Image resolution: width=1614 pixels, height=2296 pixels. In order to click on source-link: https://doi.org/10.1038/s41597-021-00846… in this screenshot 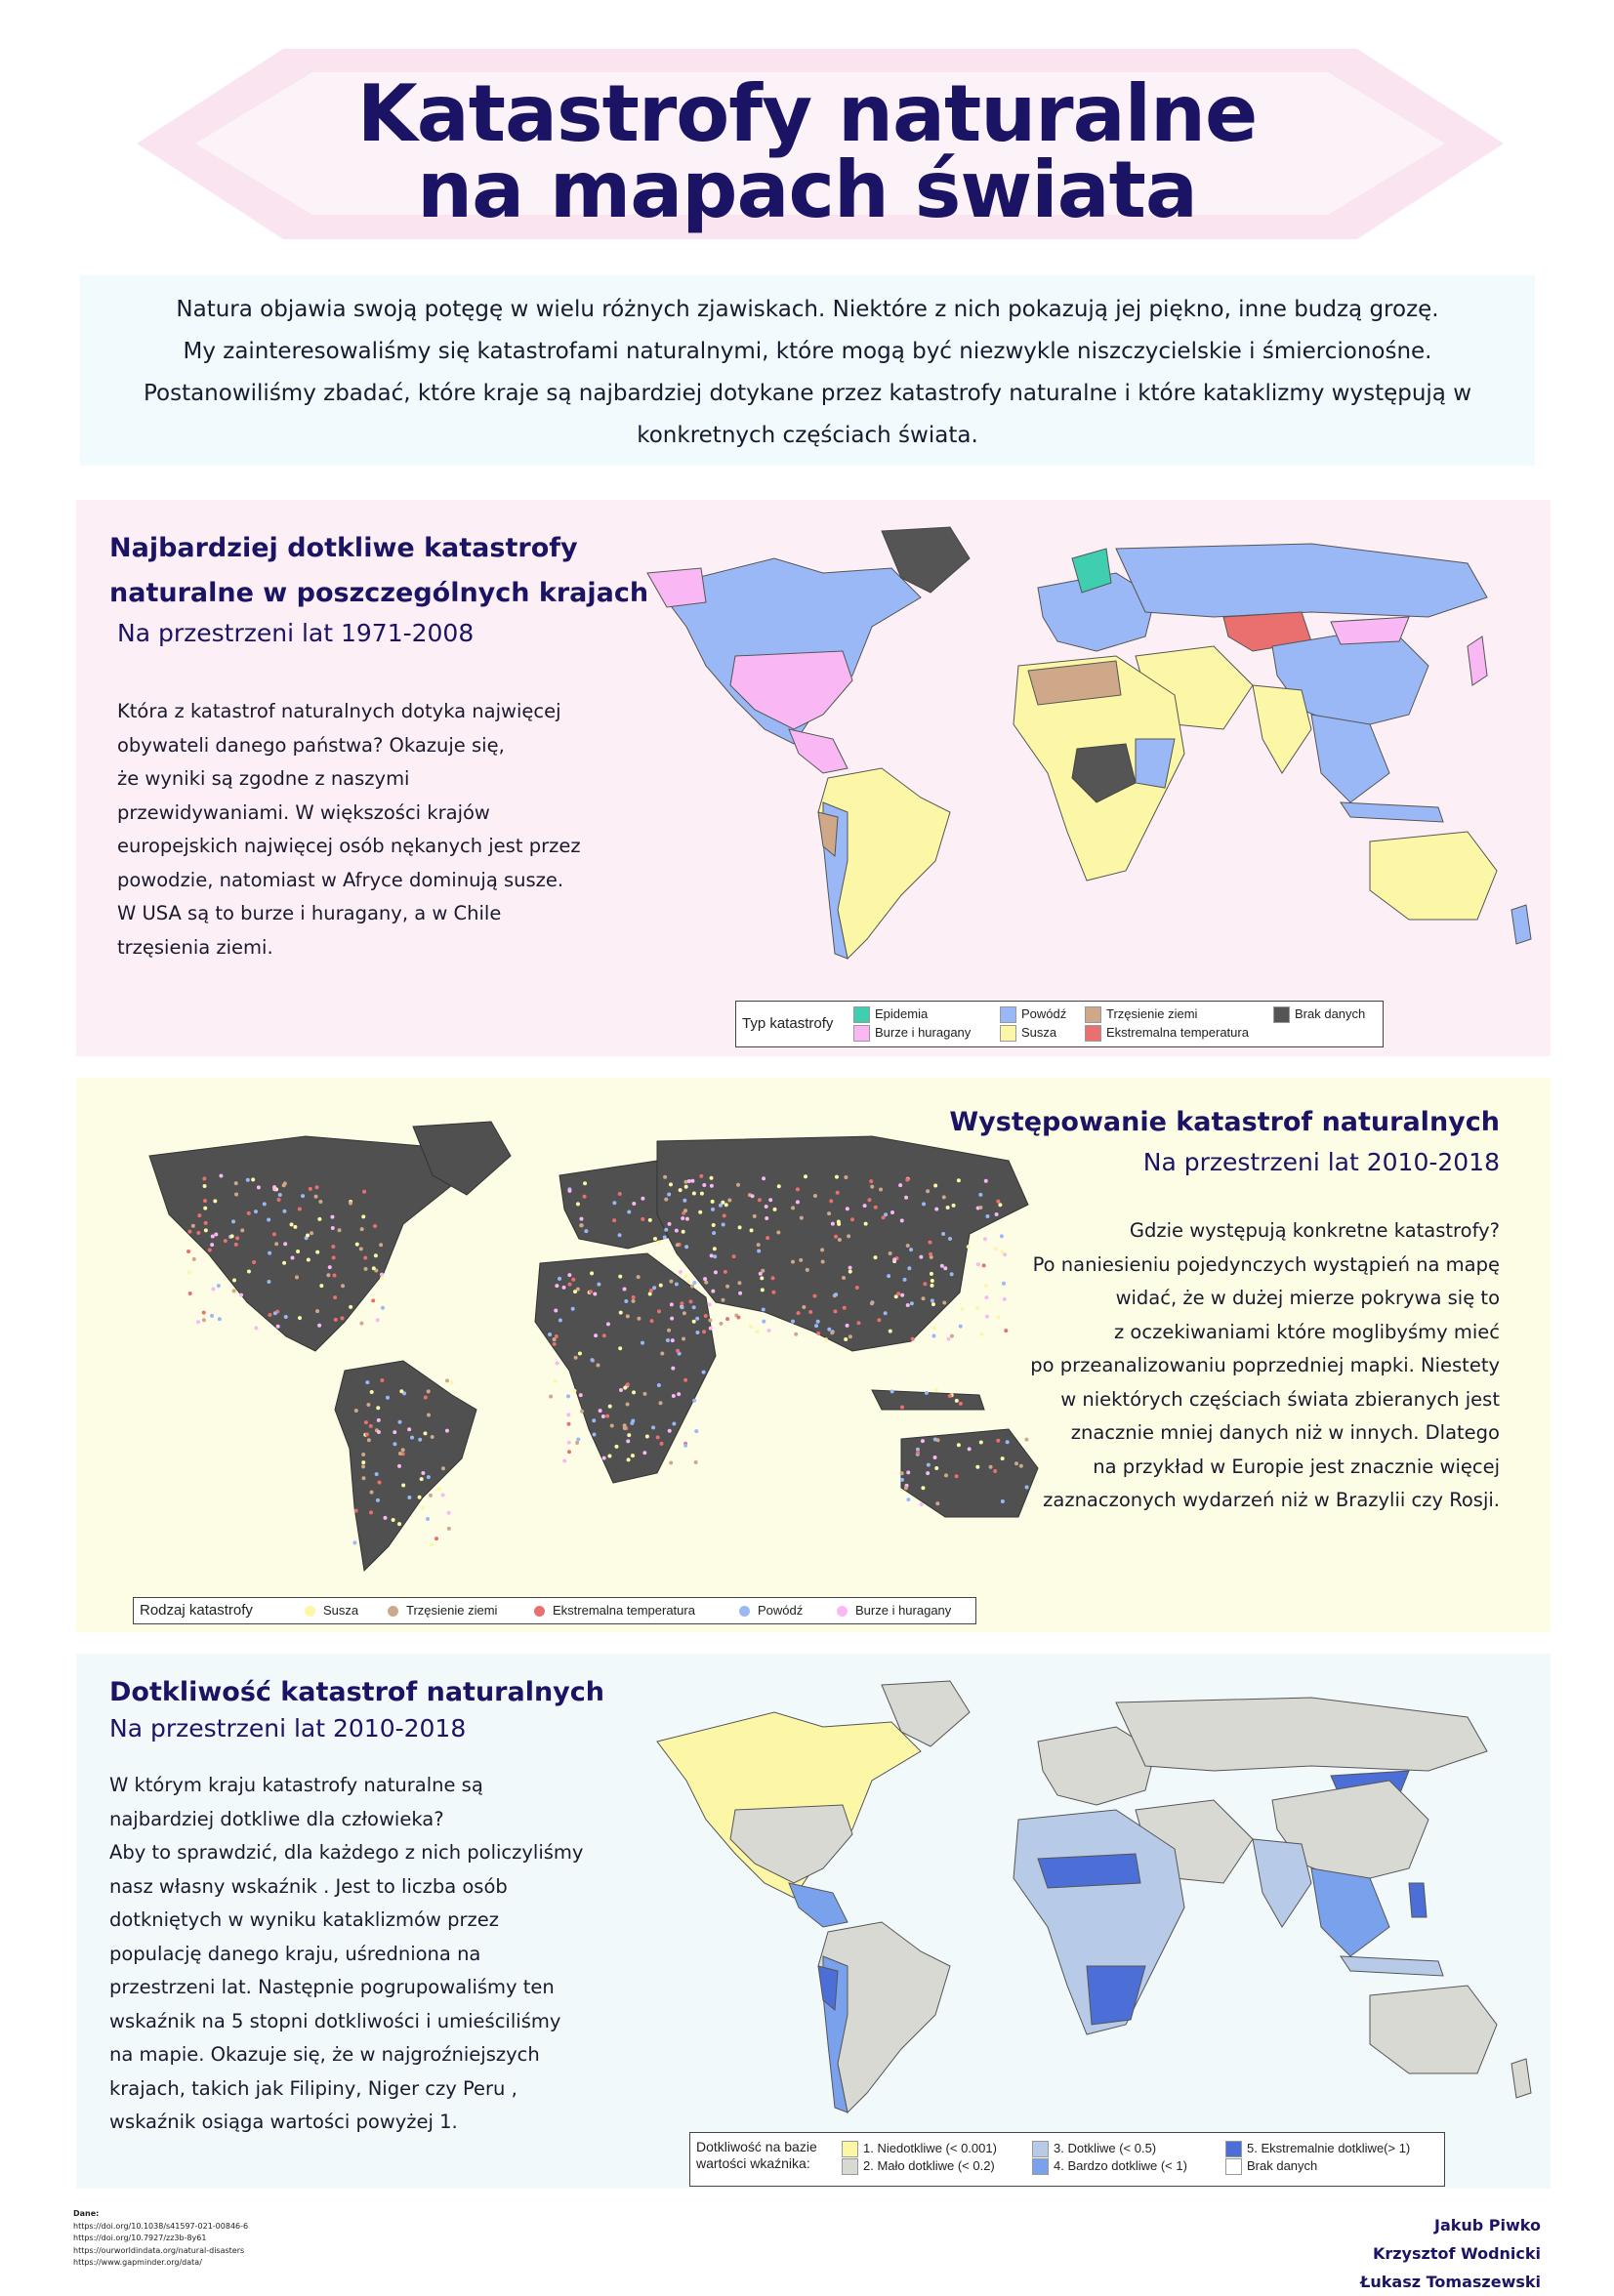, I will do `click(161, 2226)`.